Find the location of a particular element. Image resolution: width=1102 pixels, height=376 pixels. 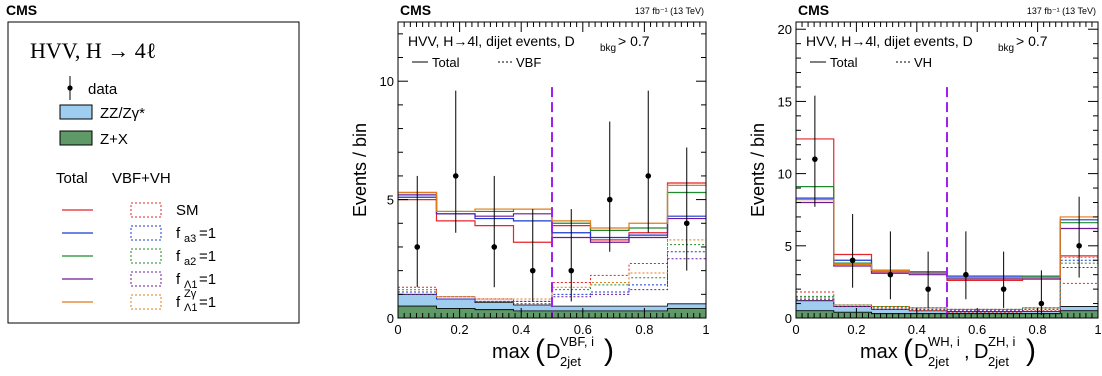

x-axis-paren-right: ) is located at coordinates (609, 350).